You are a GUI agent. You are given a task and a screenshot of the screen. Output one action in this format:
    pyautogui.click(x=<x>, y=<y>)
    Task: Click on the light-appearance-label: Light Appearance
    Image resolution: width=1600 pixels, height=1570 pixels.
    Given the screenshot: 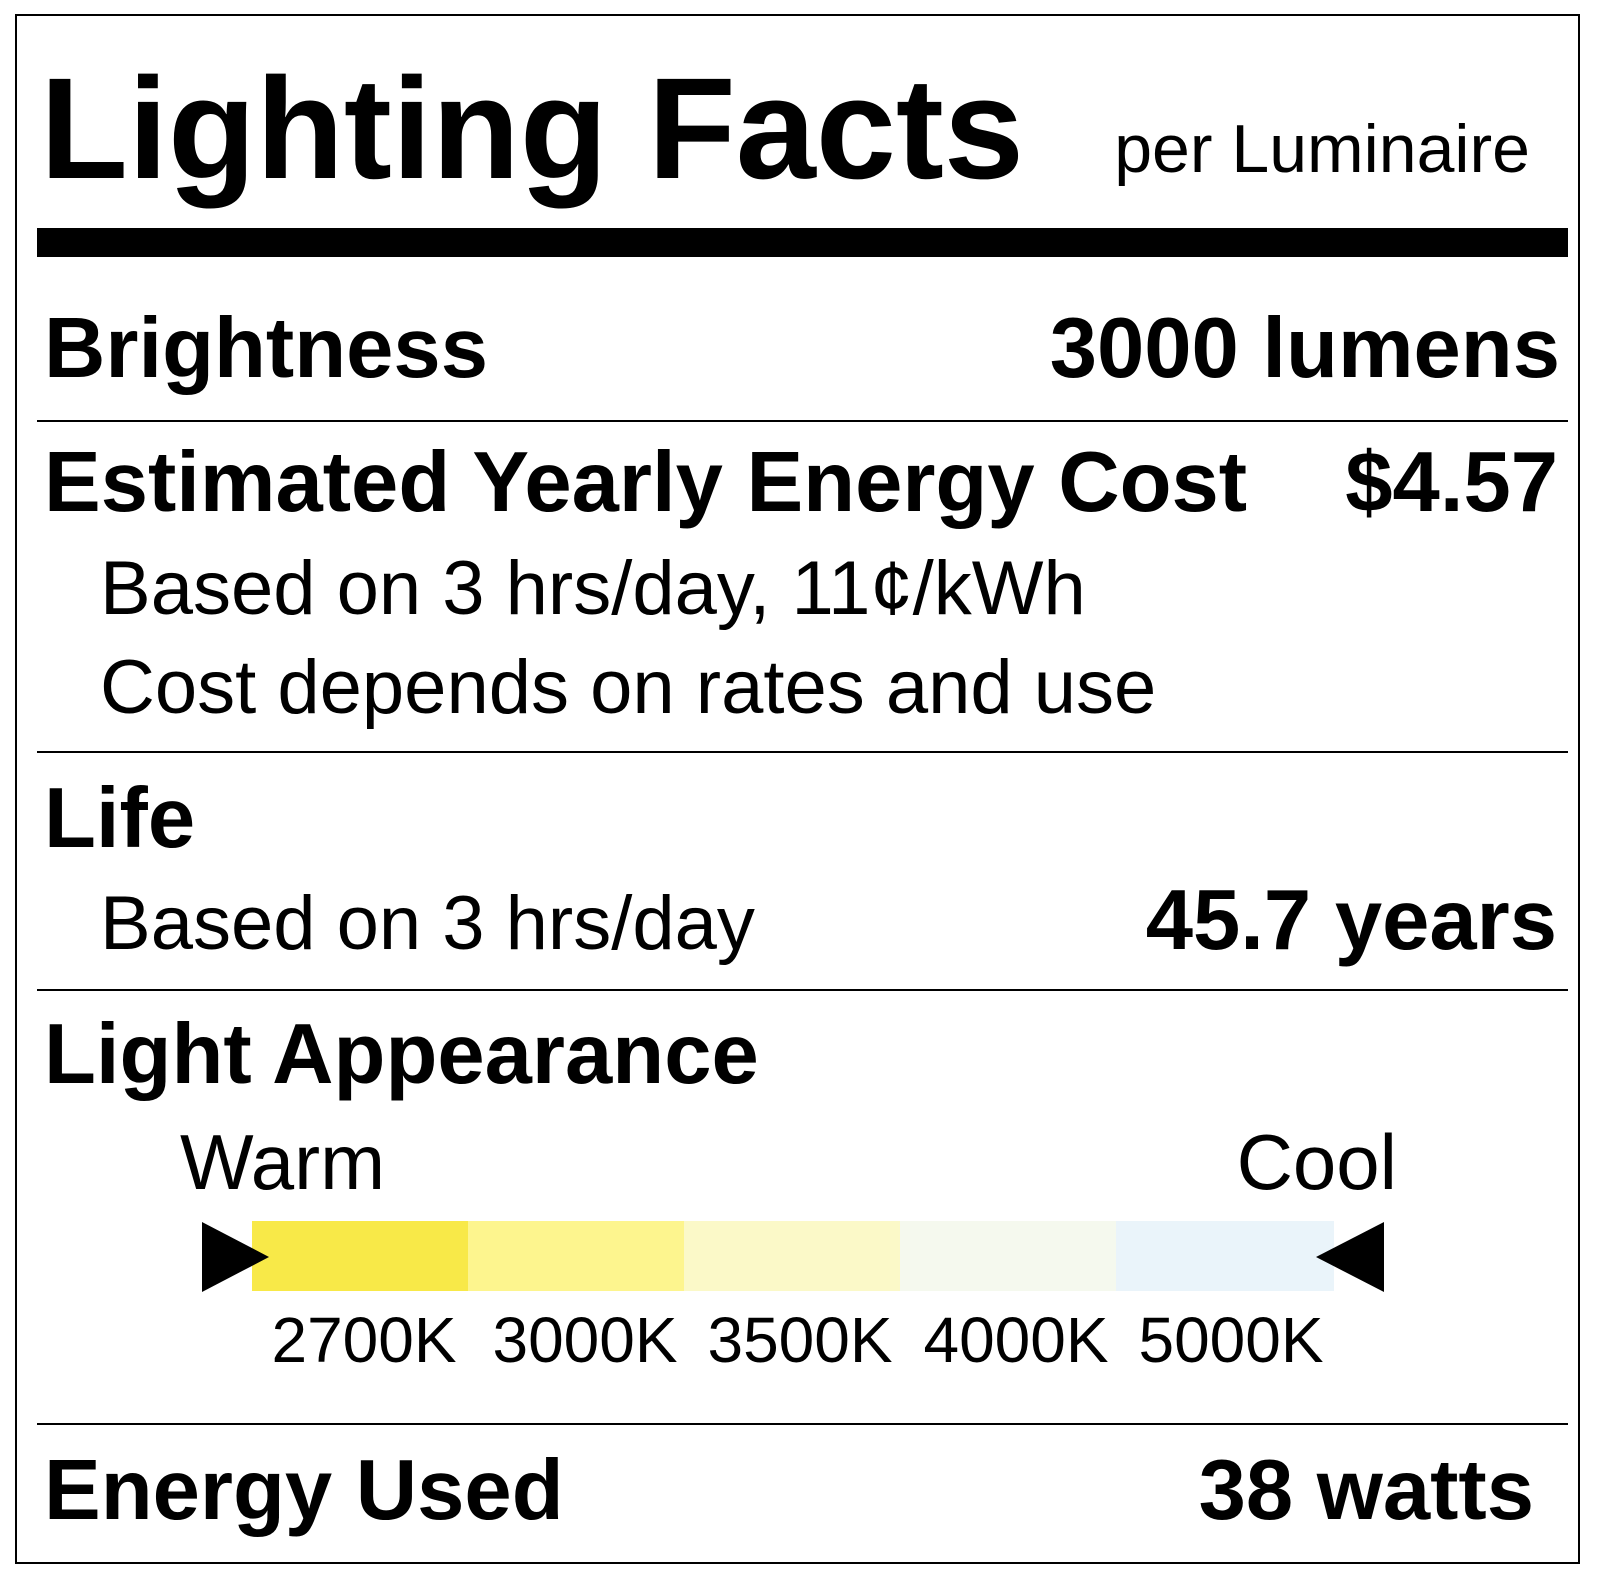 What is the action you would take?
    pyautogui.click(x=401, y=1054)
    